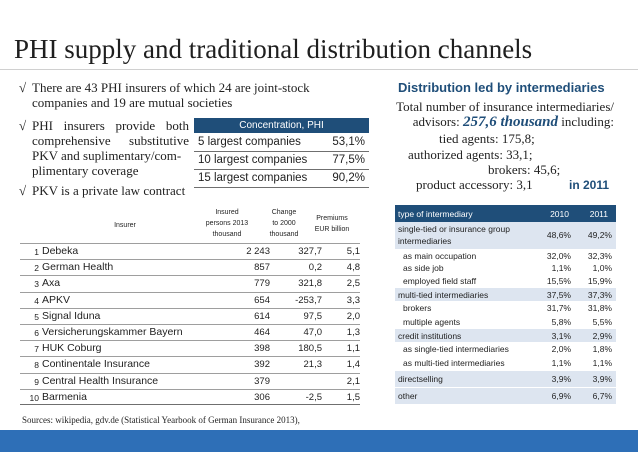 This screenshot has width=638, height=452. I want to click on intermediary-type: as multi-tied intermediaries, so click(454, 363).